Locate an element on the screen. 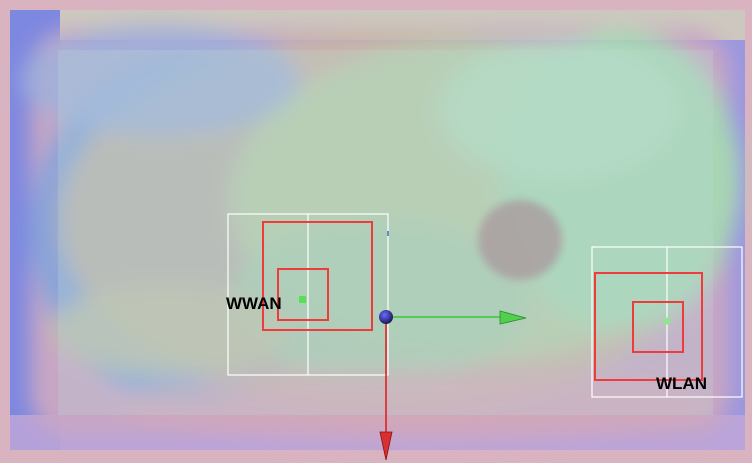 This screenshot has width=752, height=463. wwan-marker is located at coordinates (302, 299).